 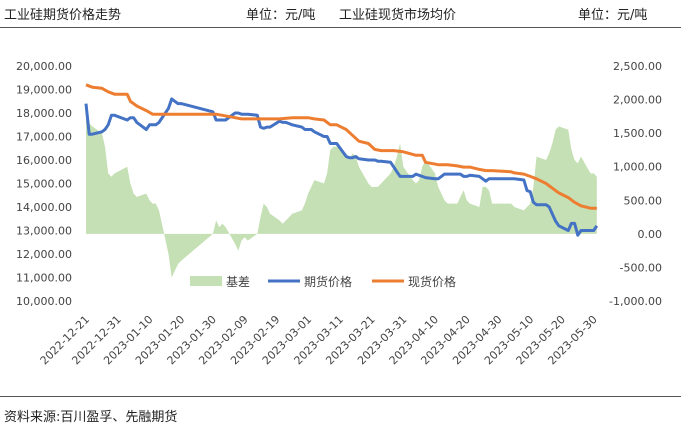 I want to click on left-unit-label: 单位：元/吨, so click(x=281, y=15).